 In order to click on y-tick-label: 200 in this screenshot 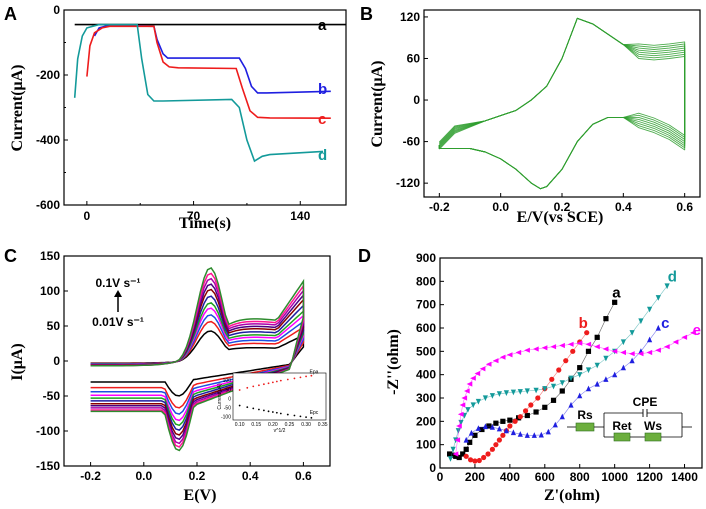, I will do `click(426, 421)`.